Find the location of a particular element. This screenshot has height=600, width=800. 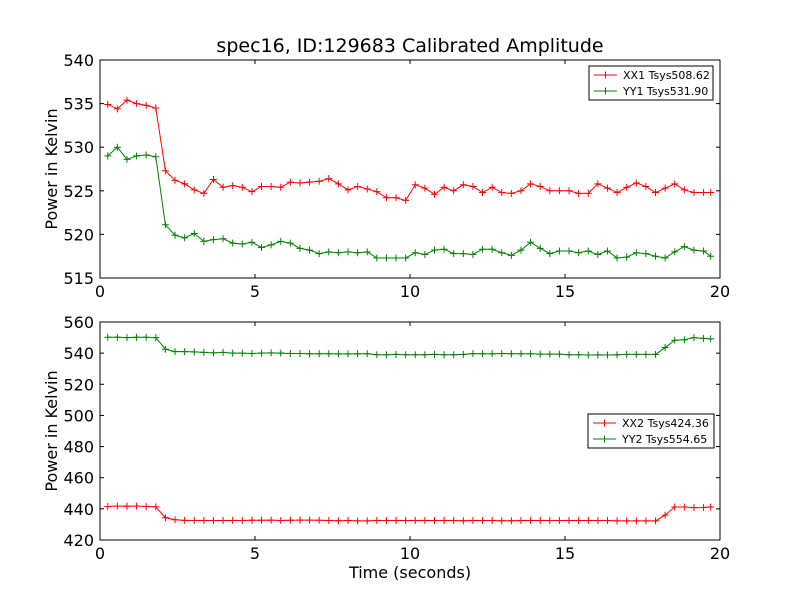

y-axis-label: Power in Kelvin is located at coordinates (51, 430).